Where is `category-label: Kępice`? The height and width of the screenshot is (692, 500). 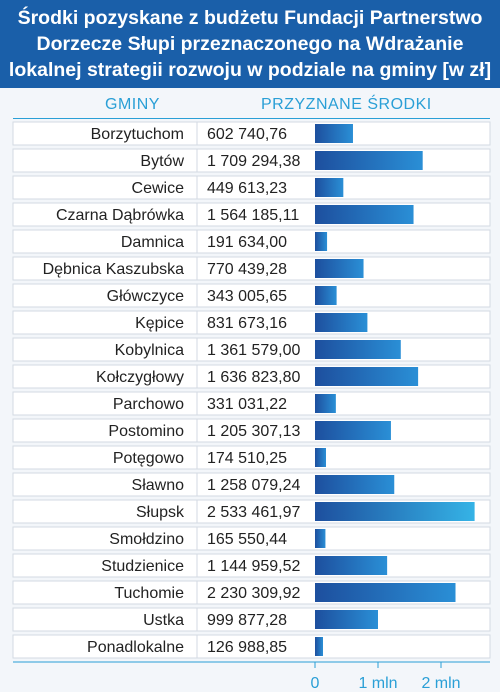
category-label: Kępice is located at coordinates (159, 323).